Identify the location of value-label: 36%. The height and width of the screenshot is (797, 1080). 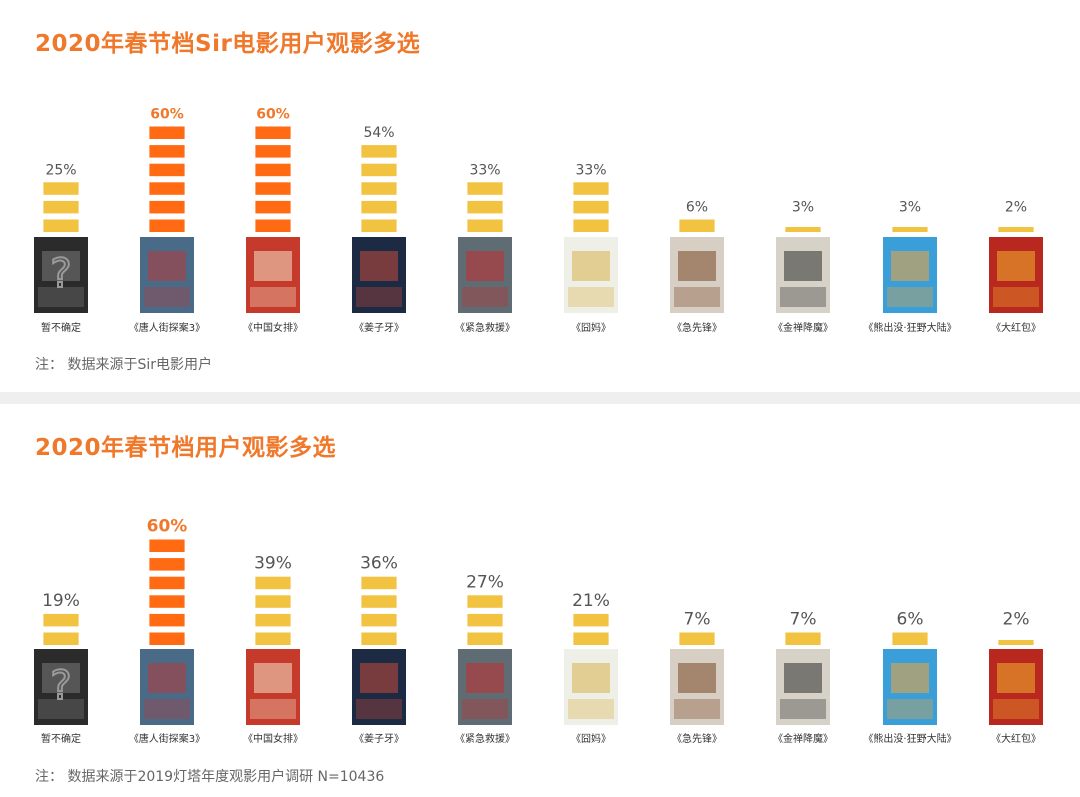
(379, 564).